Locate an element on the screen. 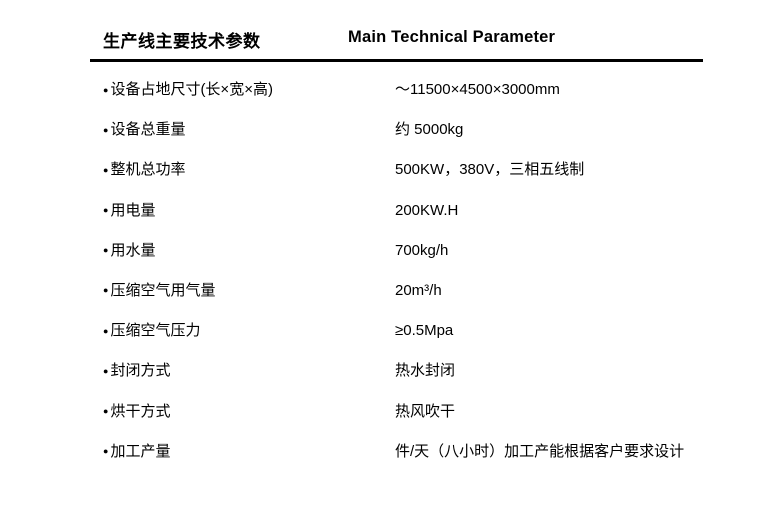  table-row: ● 用水量 700kg/h is located at coordinates (428, 251).